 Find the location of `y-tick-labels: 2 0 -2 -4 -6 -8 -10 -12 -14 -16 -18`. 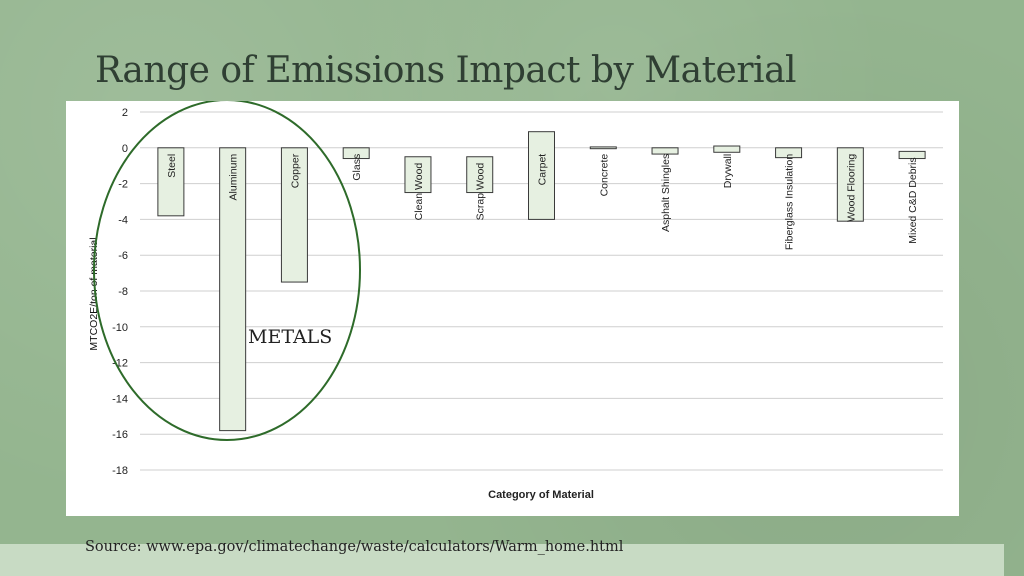

y-tick-labels: 2 0 -2 -4 -6 -8 -10 -12 -14 -16 -18 is located at coordinates (120, 292).